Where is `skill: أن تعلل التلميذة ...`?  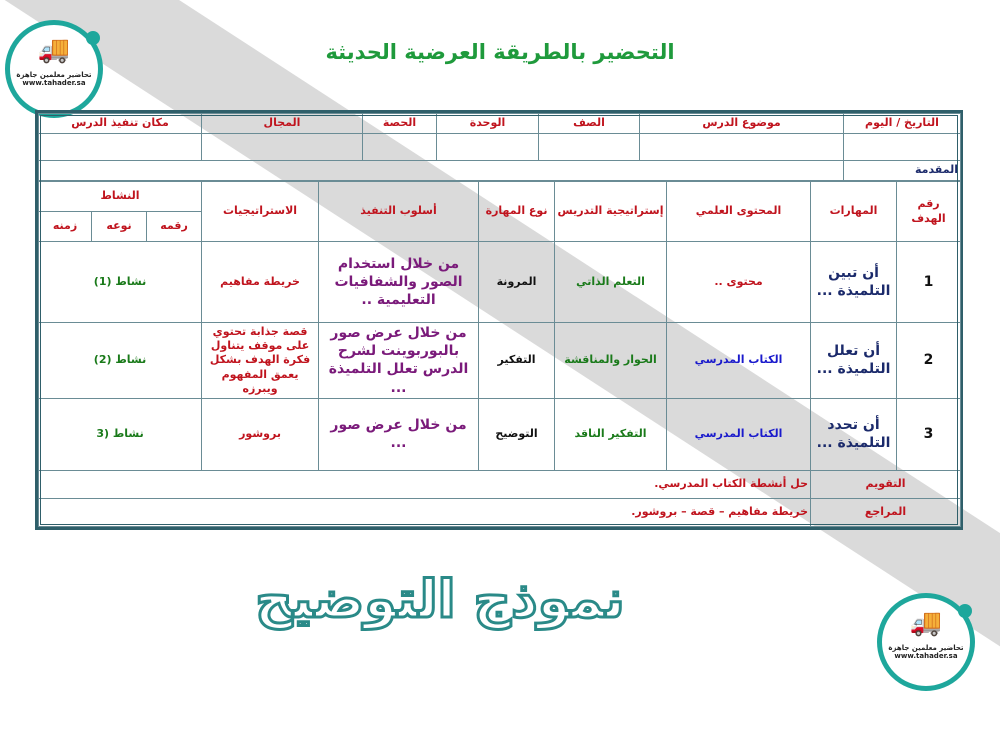
skill: أن تعلل التلميذة ... is located at coordinates (854, 360).